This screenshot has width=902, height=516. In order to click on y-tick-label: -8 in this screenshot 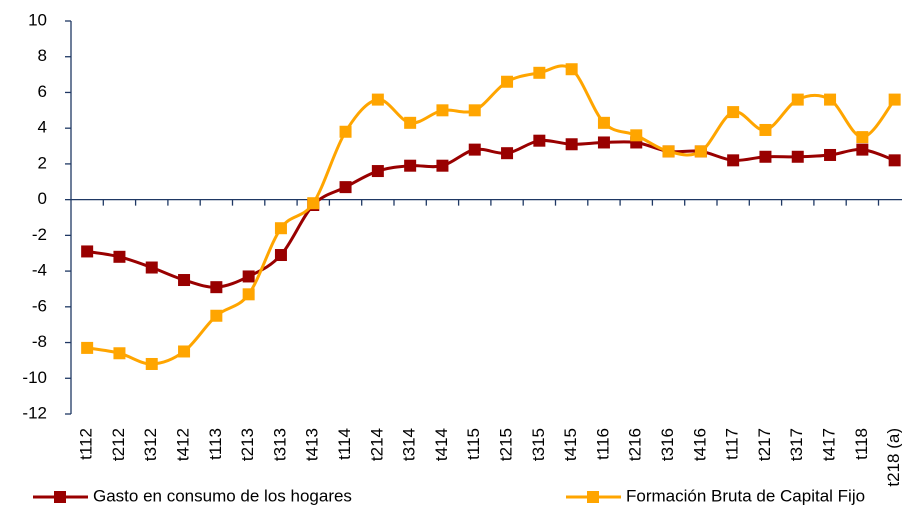, I will do `click(39, 341)`.